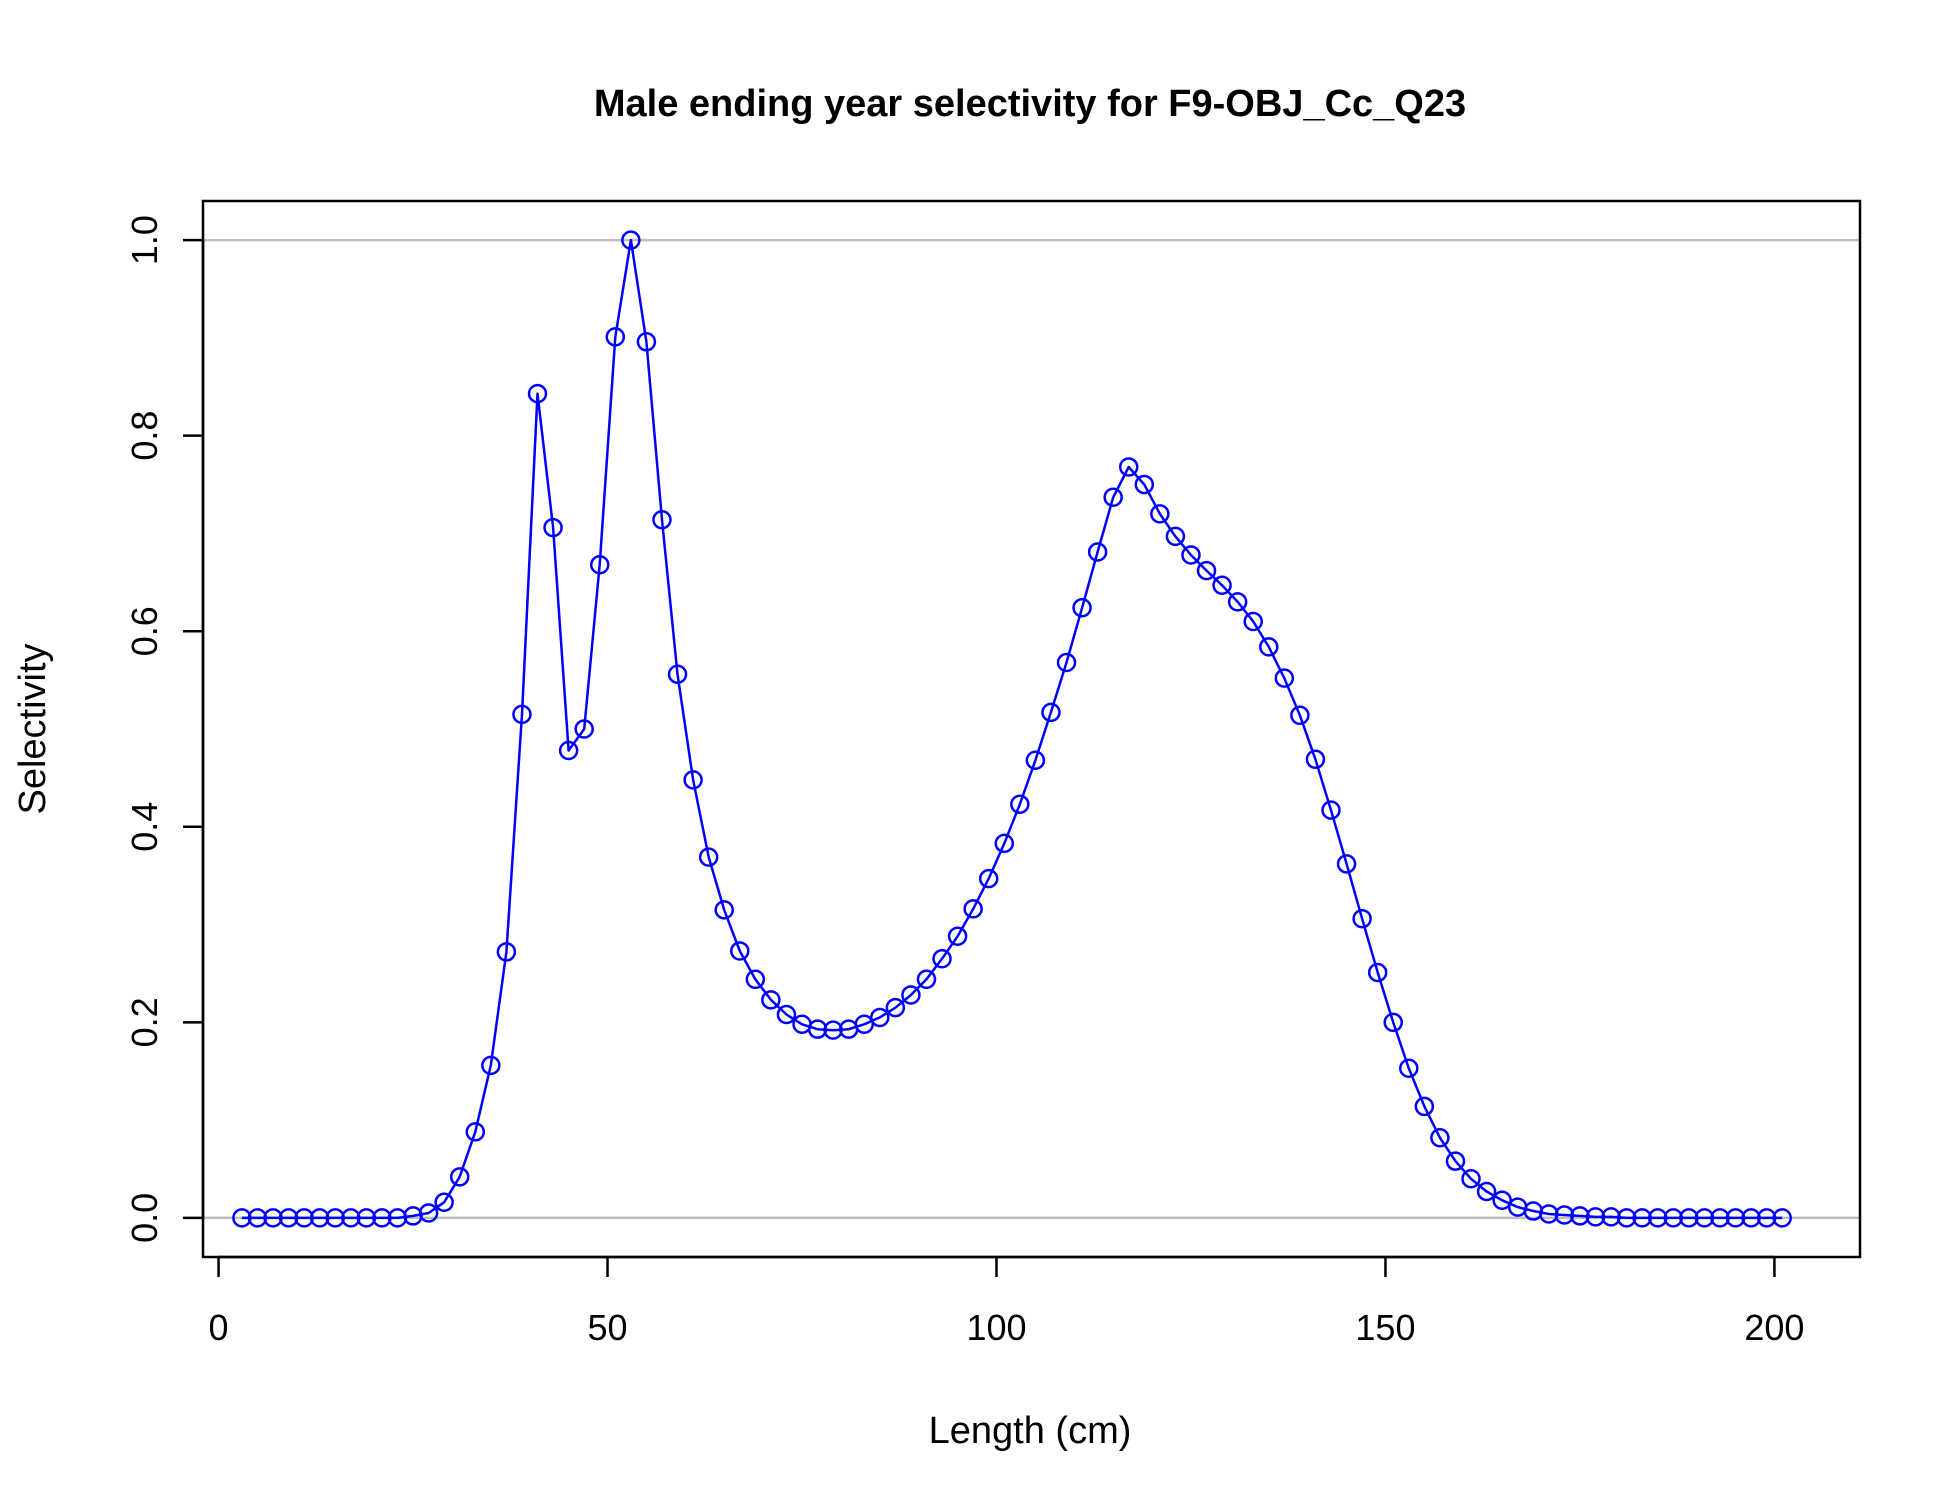  What do you see at coordinates (144, 1218) in the screenshot?
I see `y-tick-label: 0.0` at bounding box center [144, 1218].